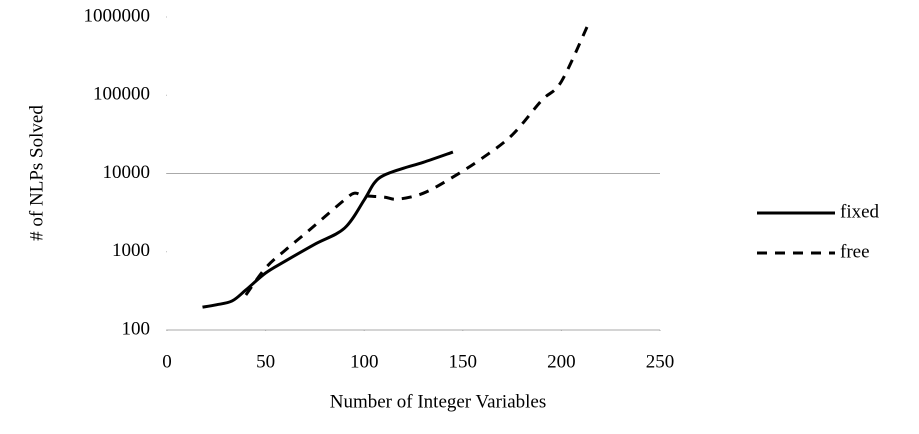 The height and width of the screenshot is (434, 919). I want to click on y-tick-label: 10000, so click(127, 172).